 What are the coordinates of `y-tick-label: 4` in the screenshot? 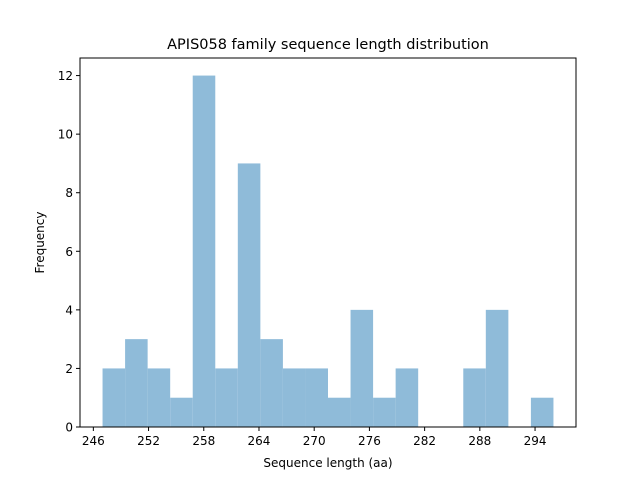 It's located at (69, 310).